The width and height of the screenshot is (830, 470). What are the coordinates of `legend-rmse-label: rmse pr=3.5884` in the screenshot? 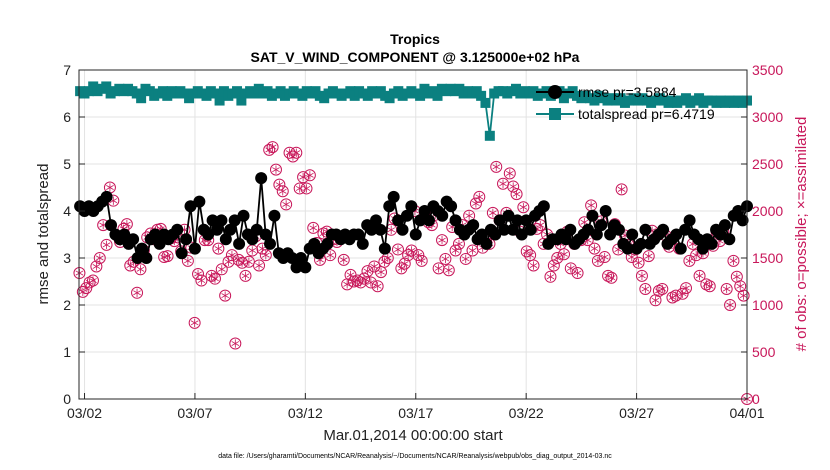 It's located at (627, 92).